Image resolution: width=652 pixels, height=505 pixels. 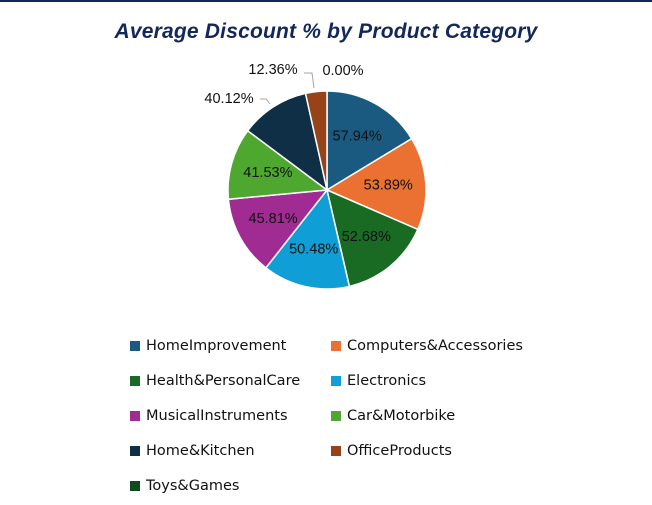 What do you see at coordinates (326, 1) in the screenshot?
I see `top-border` at bounding box center [326, 1].